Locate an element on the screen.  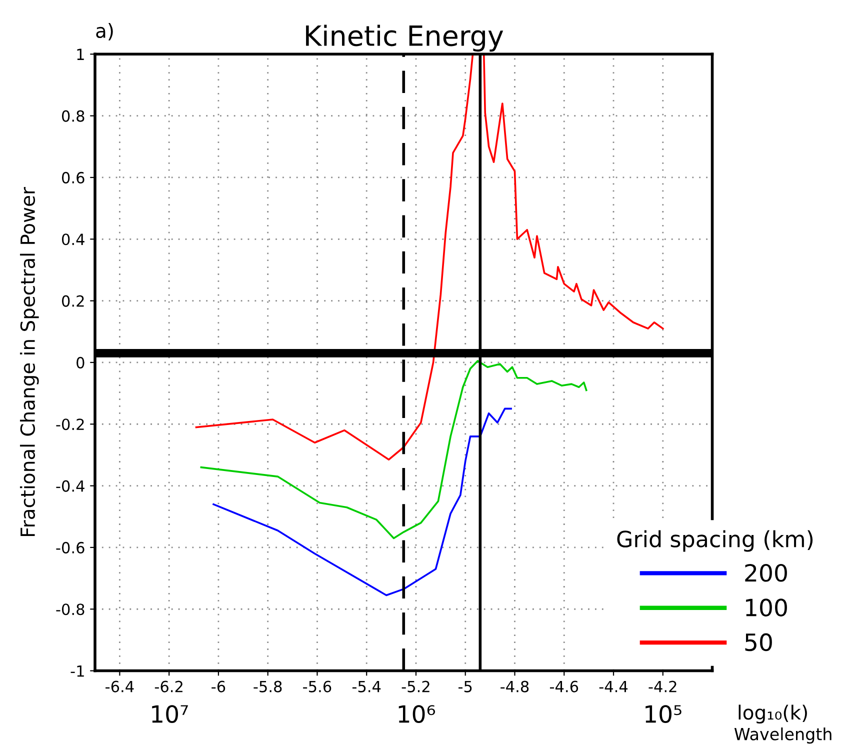
x-tick-label: -4.6 is located at coordinates (564, 686).